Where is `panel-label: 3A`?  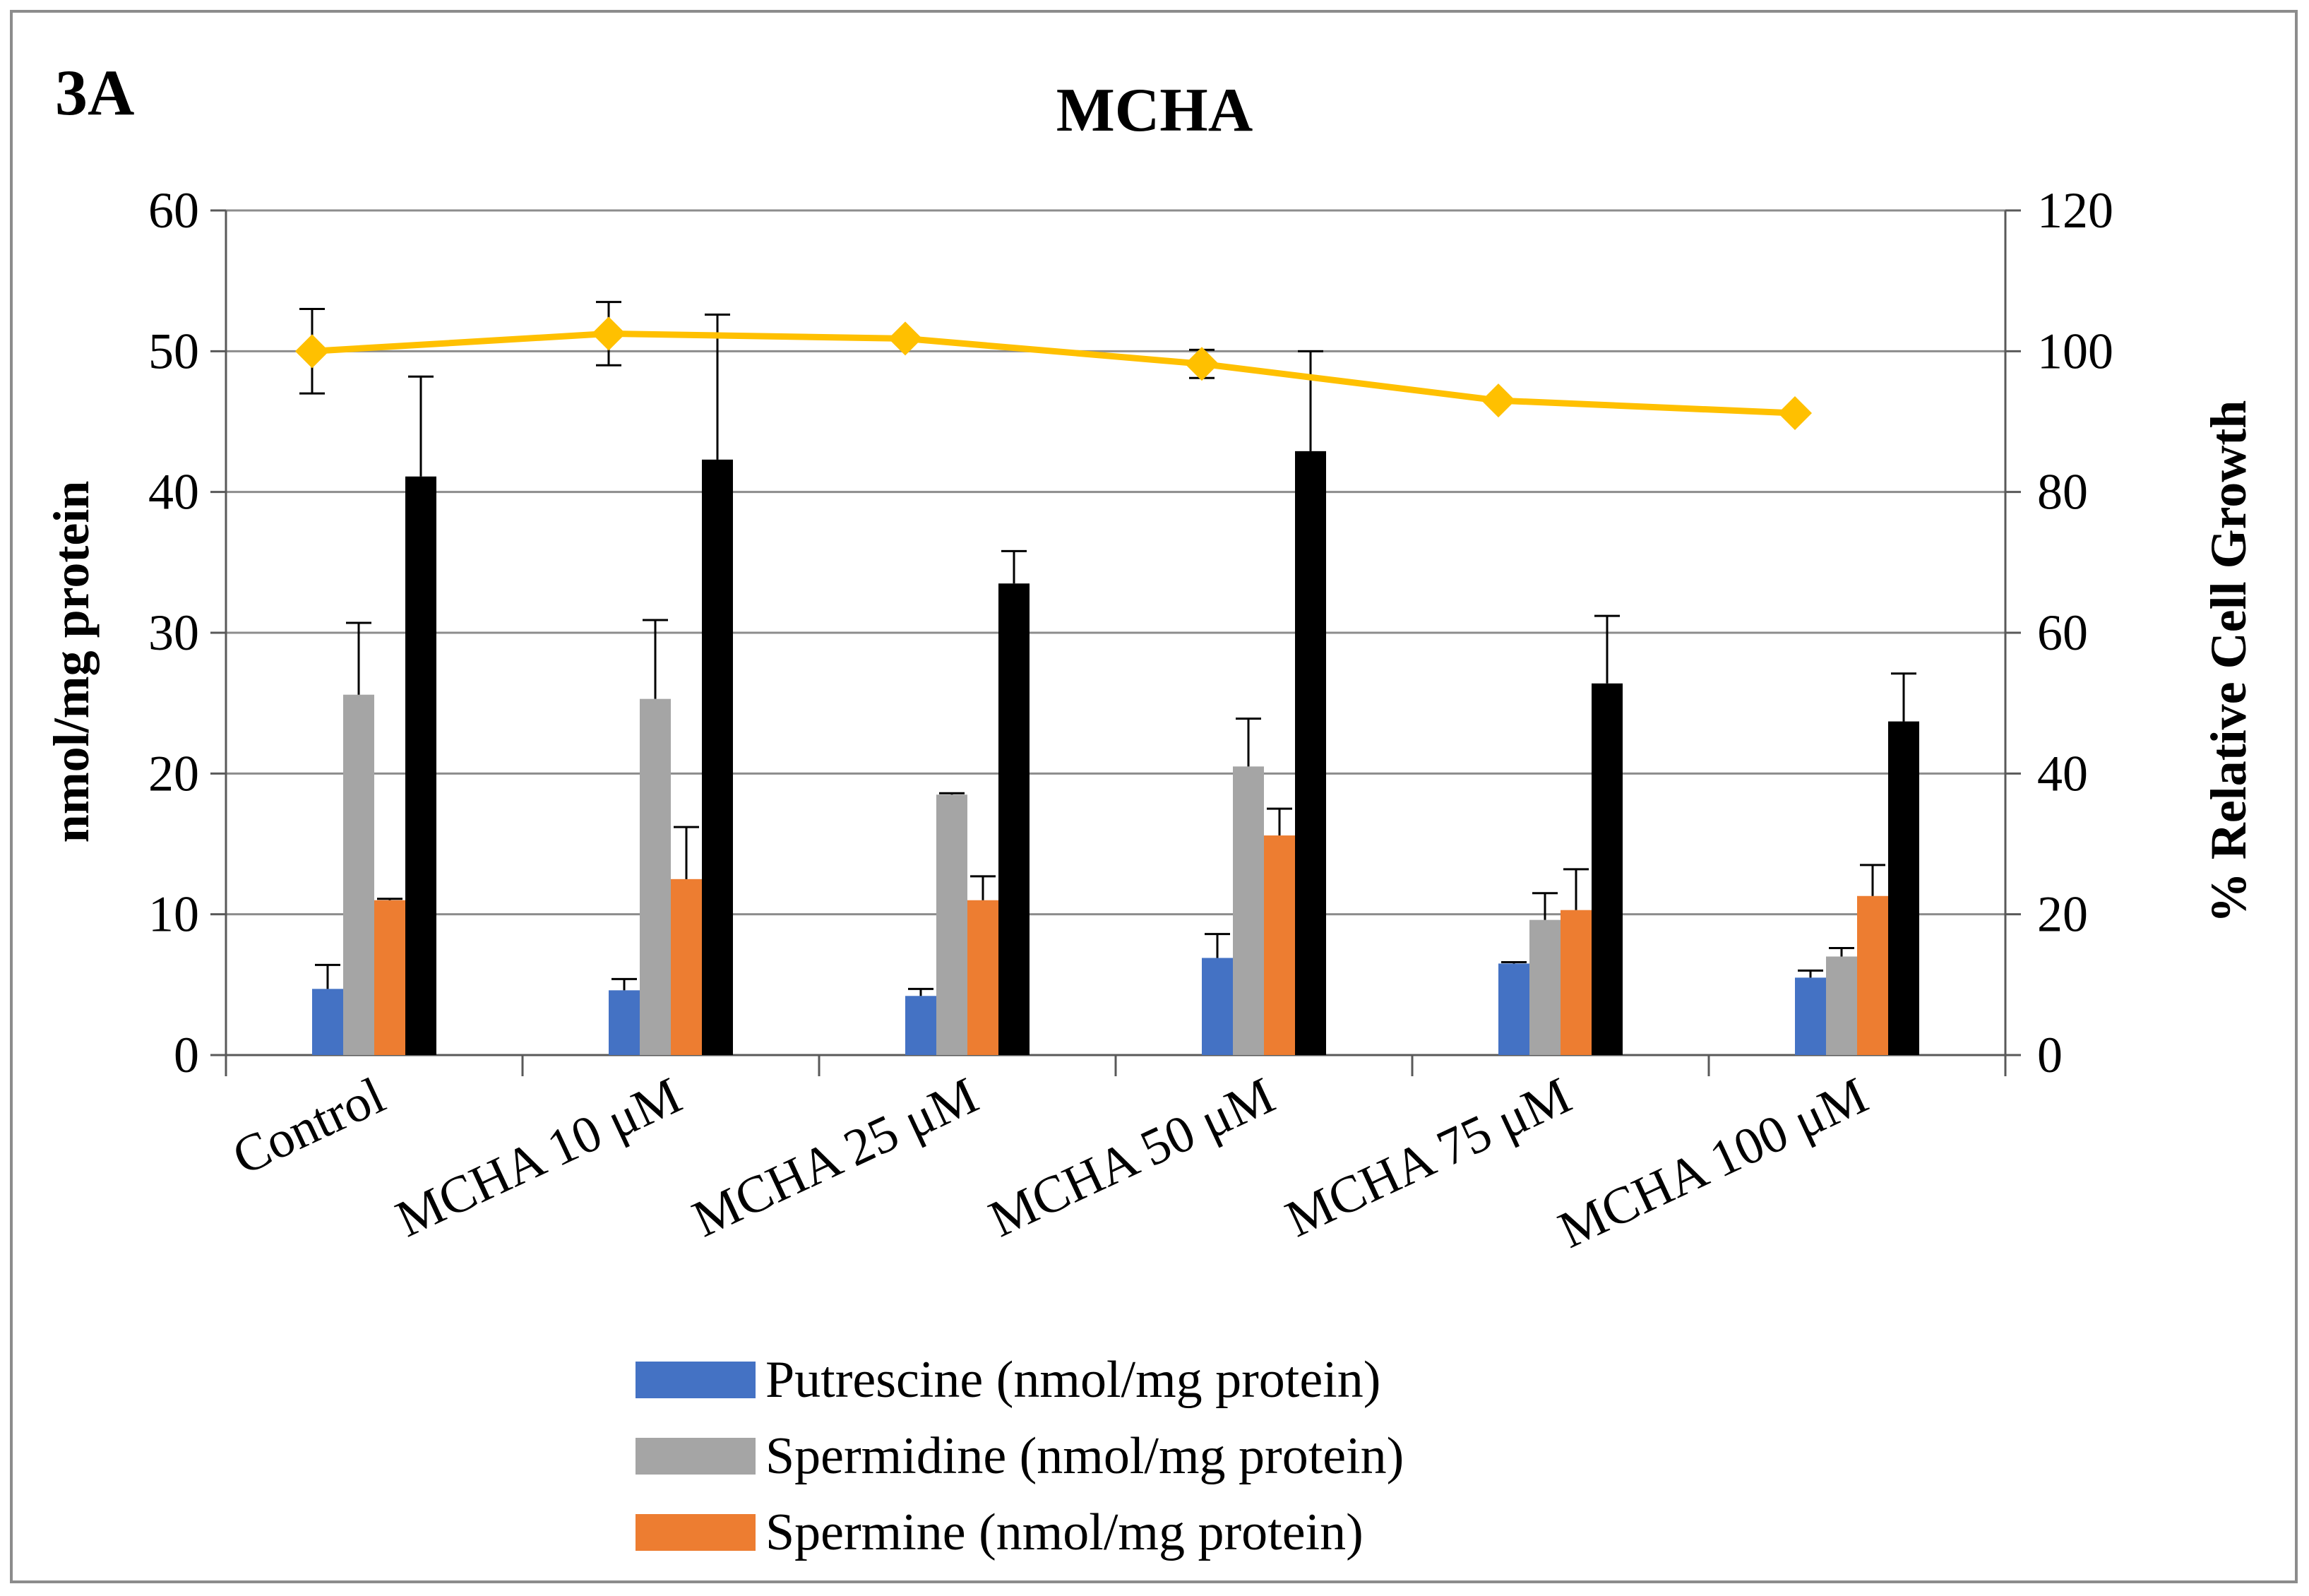 panel-label: 3A is located at coordinates (94, 93).